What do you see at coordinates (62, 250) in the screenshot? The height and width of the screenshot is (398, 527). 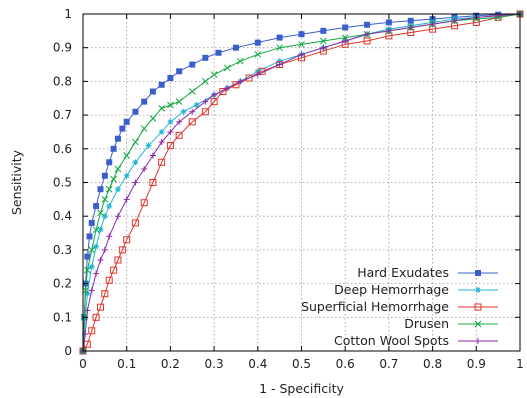 I see `y-tick-label: 0.3` at bounding box center [62, 250].